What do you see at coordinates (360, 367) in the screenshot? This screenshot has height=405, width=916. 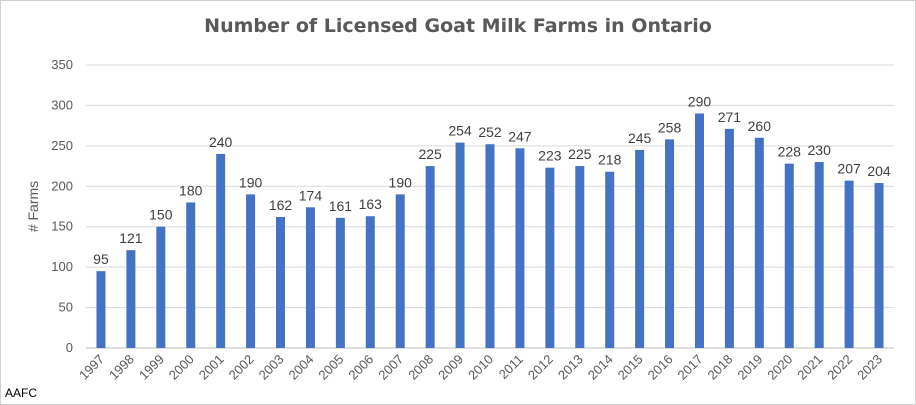 I see `x-tick-label: 2006` at bounding box center [360, 367].